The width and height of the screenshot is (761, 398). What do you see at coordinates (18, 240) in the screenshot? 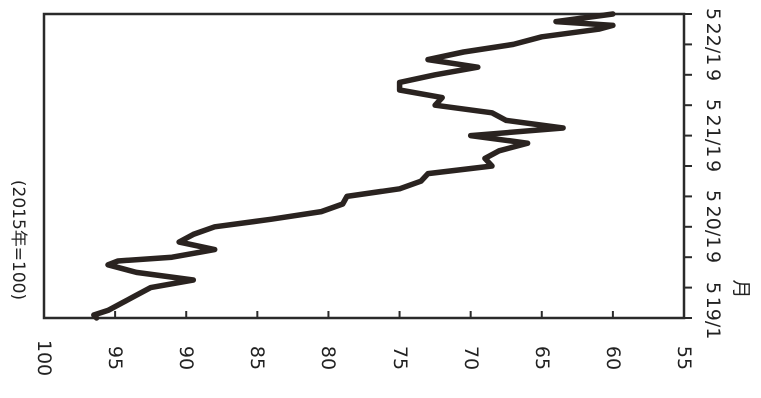
I see `unit-label: (2015年=100)` at bounding box center [18, 240].